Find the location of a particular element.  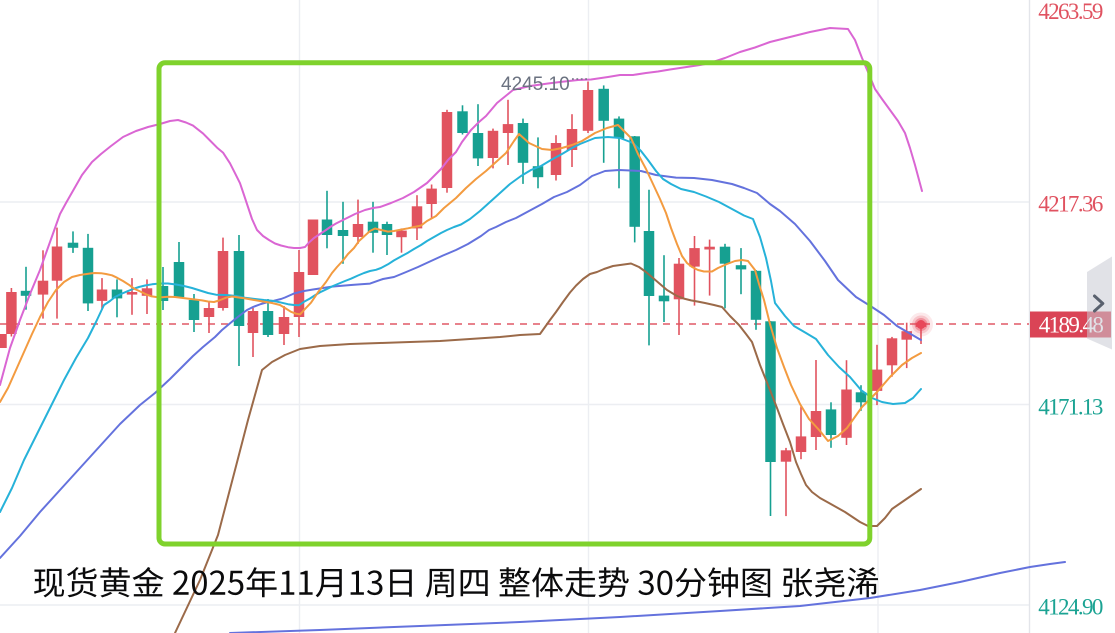

svg-text: 4171.13 is located at coordinates (1070, 407).